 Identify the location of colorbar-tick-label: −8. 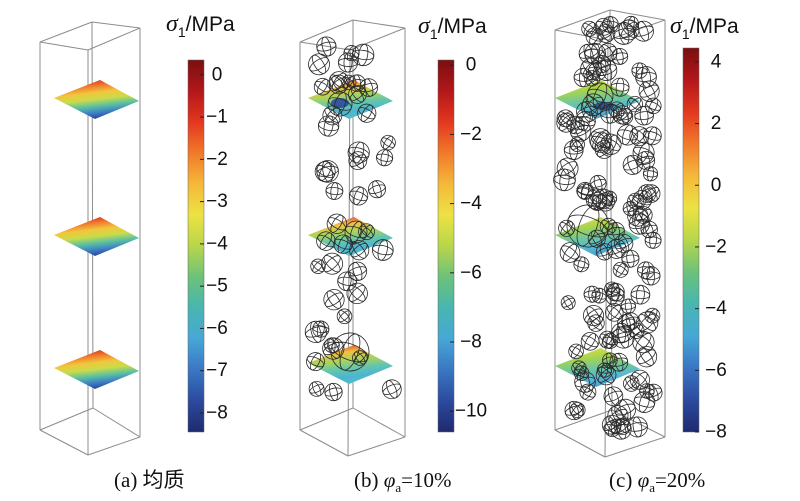
(471, 342).